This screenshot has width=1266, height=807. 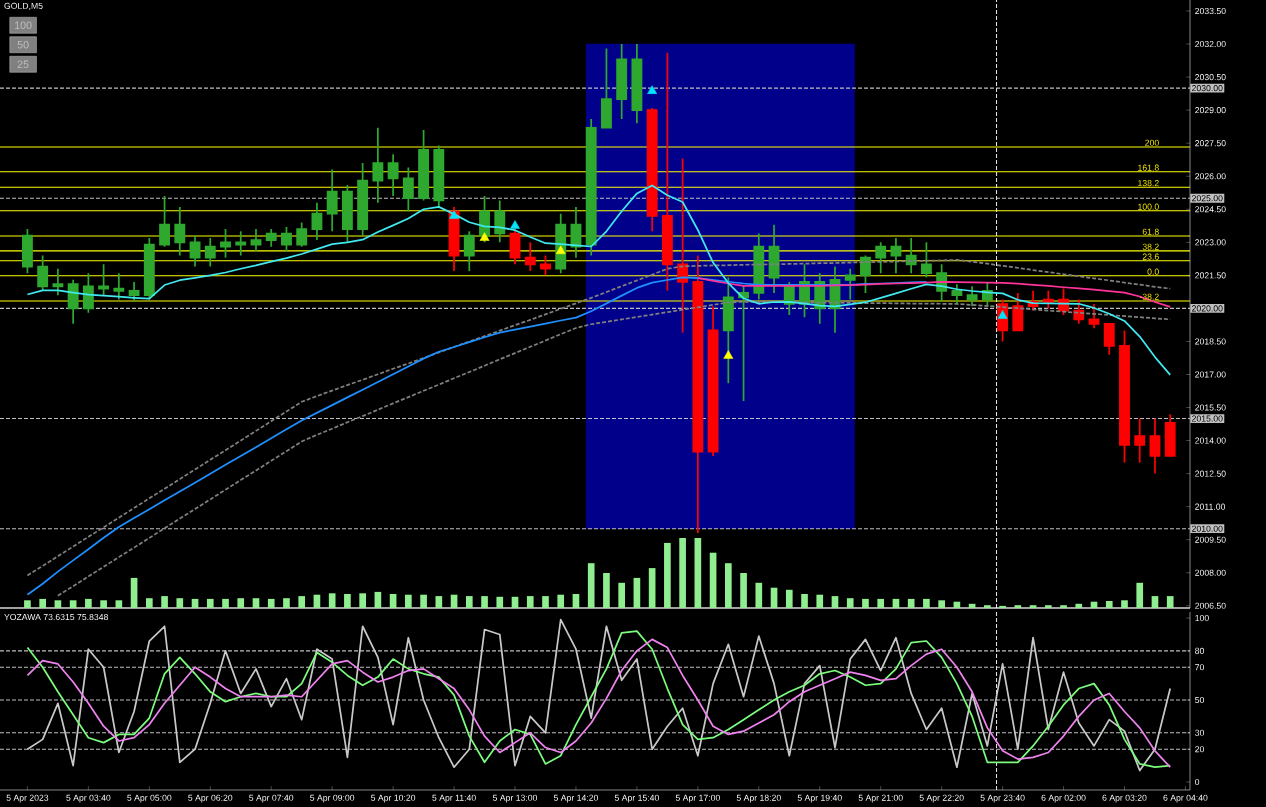 What do you see at coordinates (1200, 667) in the screenshot?
I see `y-tick-label: 70` at bounding box center [1200, 667].